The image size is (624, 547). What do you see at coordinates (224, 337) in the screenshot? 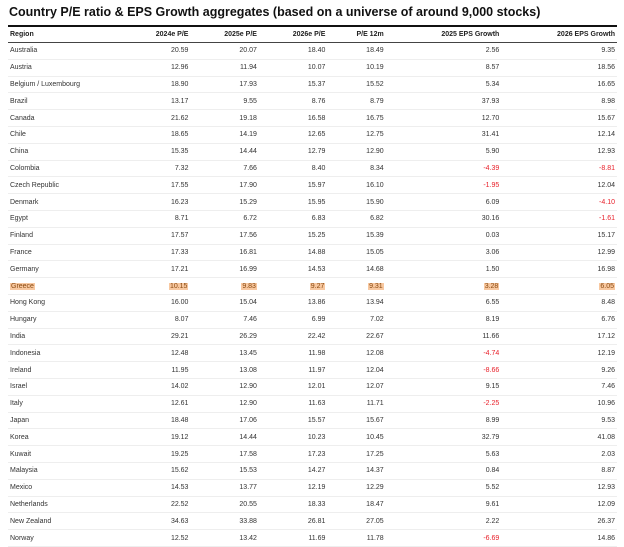
I see `value-cell: 26.29` at bounding box center [224, 337].